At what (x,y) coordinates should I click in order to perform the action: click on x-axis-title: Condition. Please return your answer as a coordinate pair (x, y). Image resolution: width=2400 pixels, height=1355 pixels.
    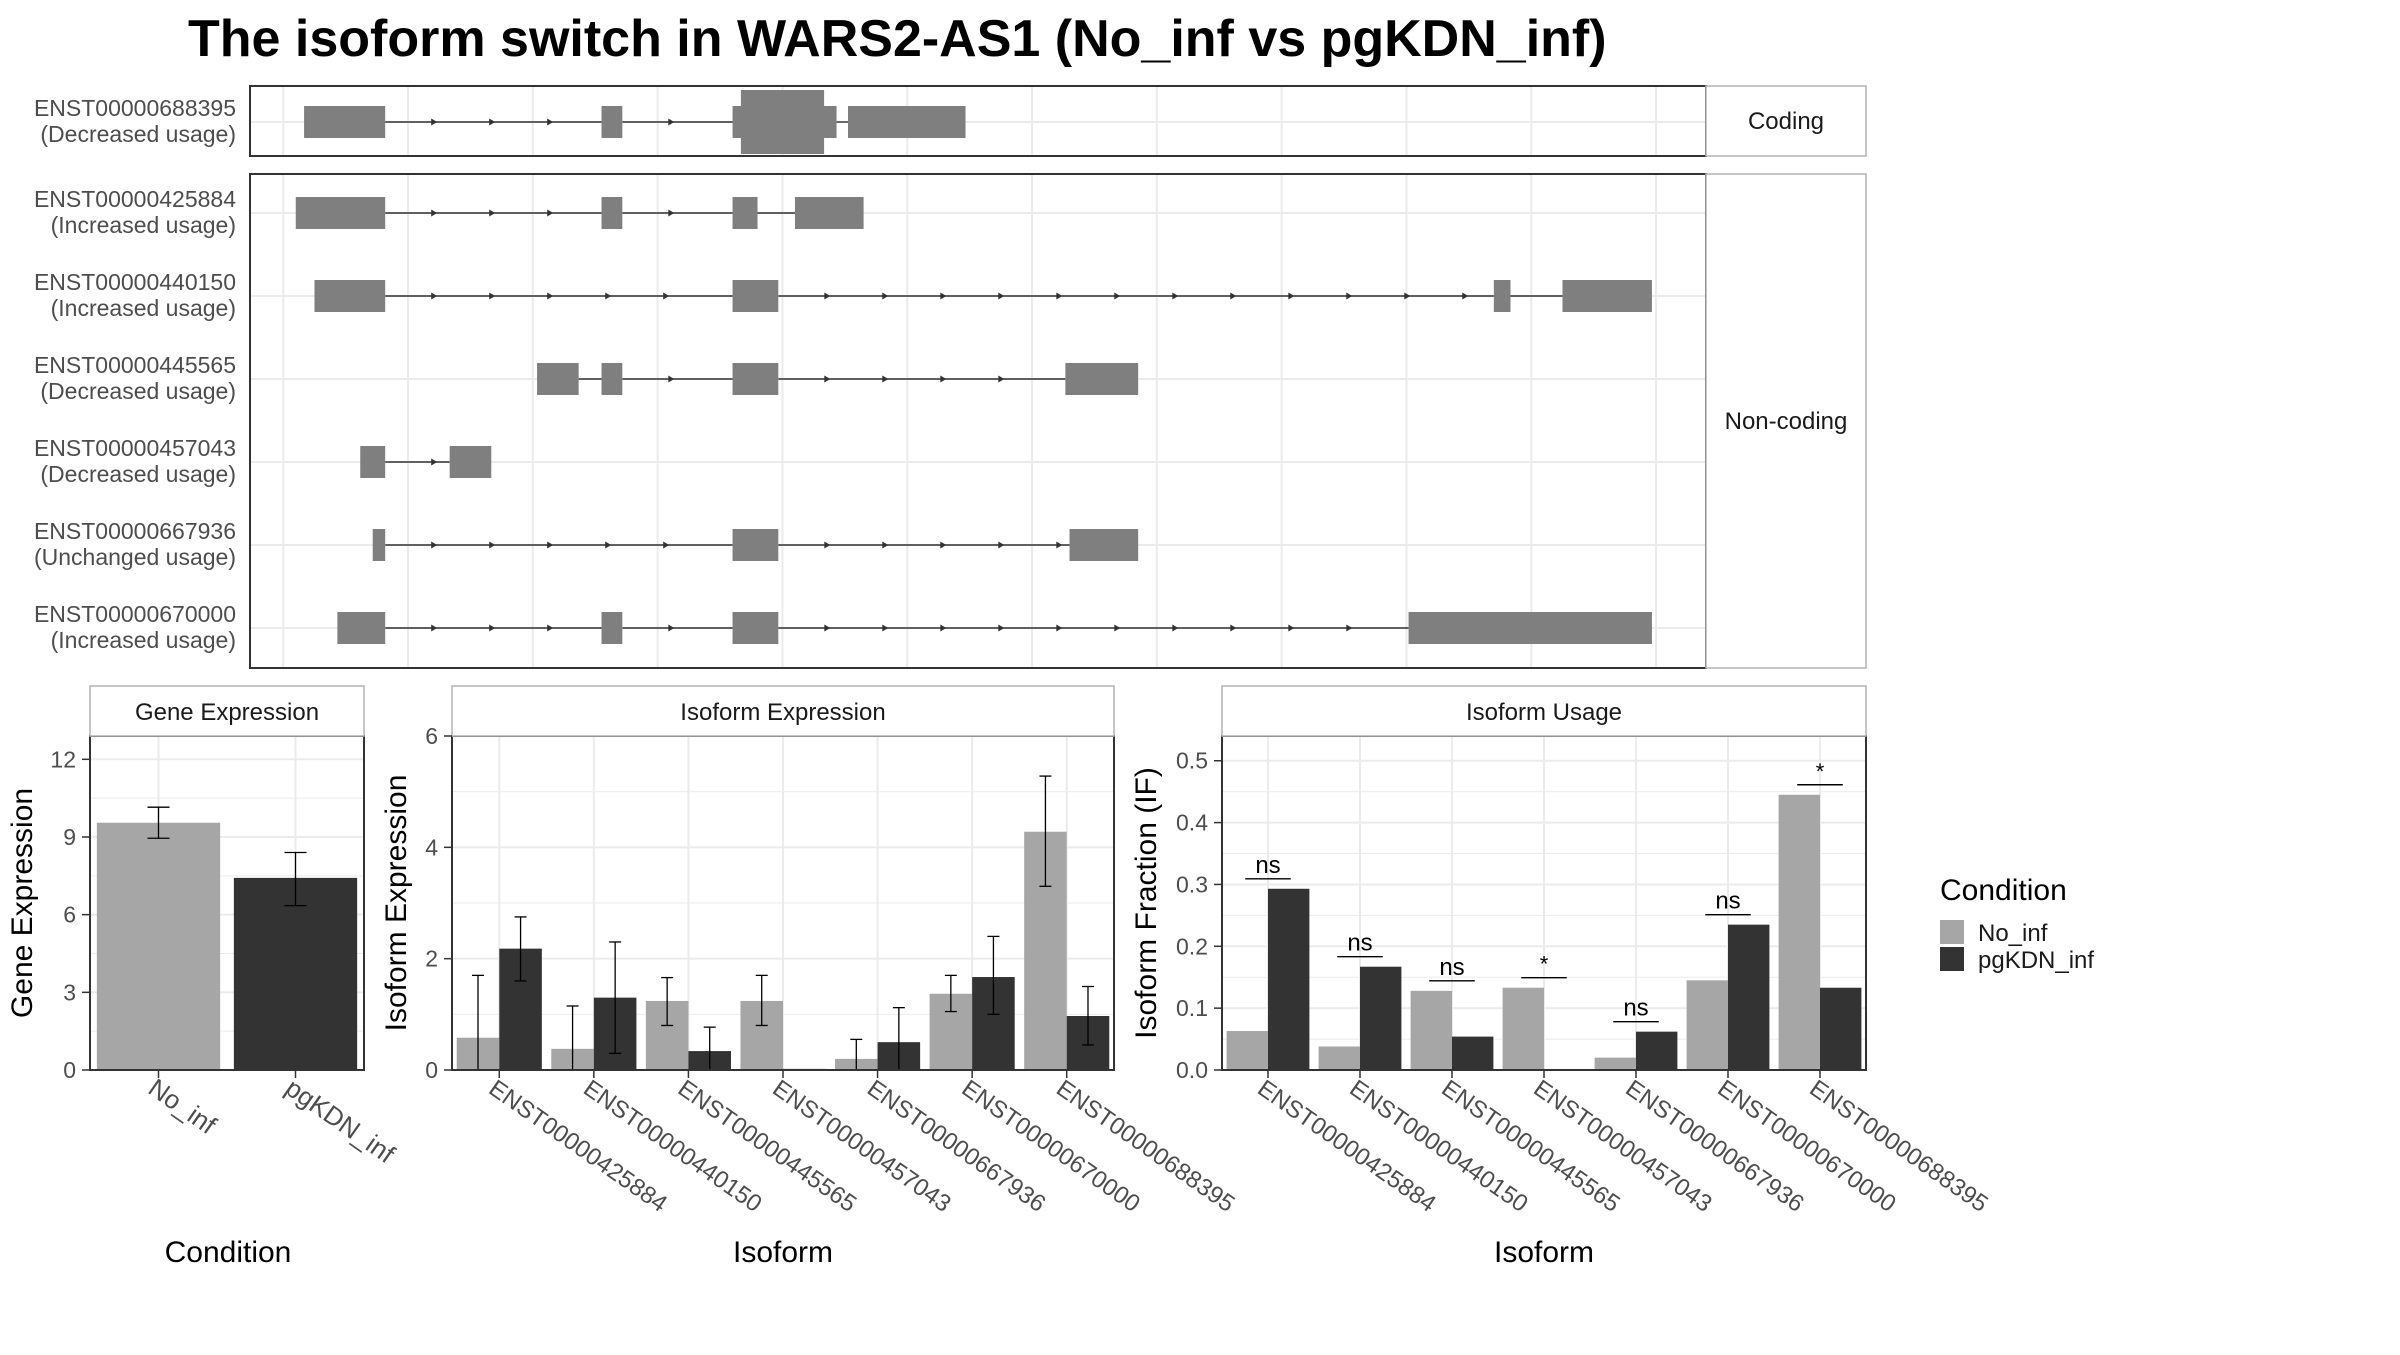
    Looking at the image, I should click on (228, 1252).